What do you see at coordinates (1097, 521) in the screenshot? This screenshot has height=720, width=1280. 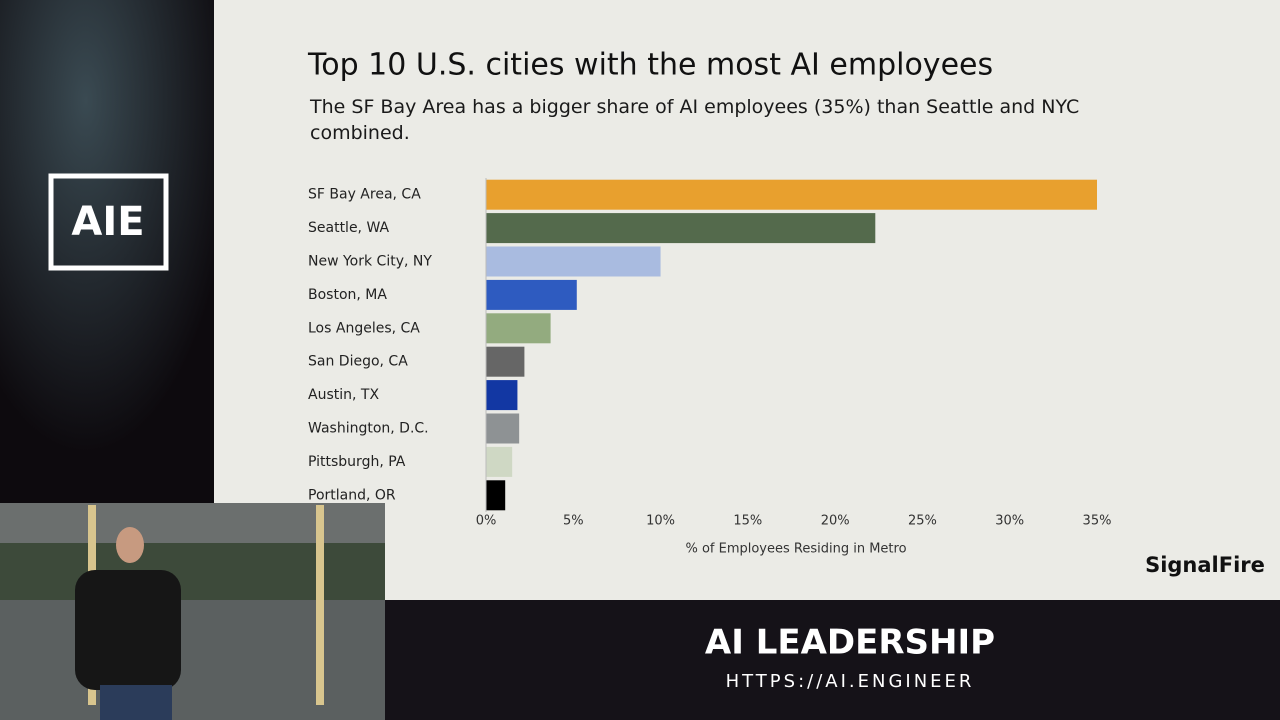 I see `x-tick-label: 35%` at bounding box center [1097, 521].